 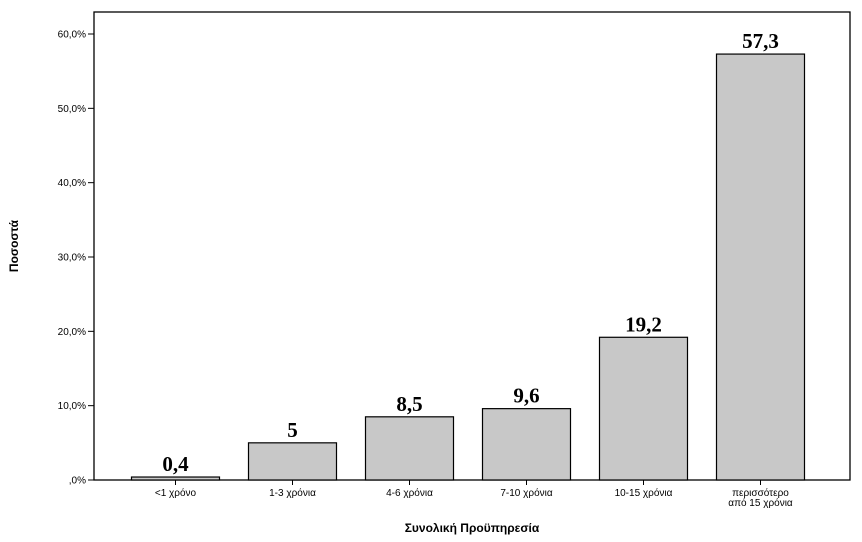 I want to click on y-axis: ,0% 10,0% 20,0% 30,0% 40,0% 50,0% 60,0%, so click(x=76, y=258).